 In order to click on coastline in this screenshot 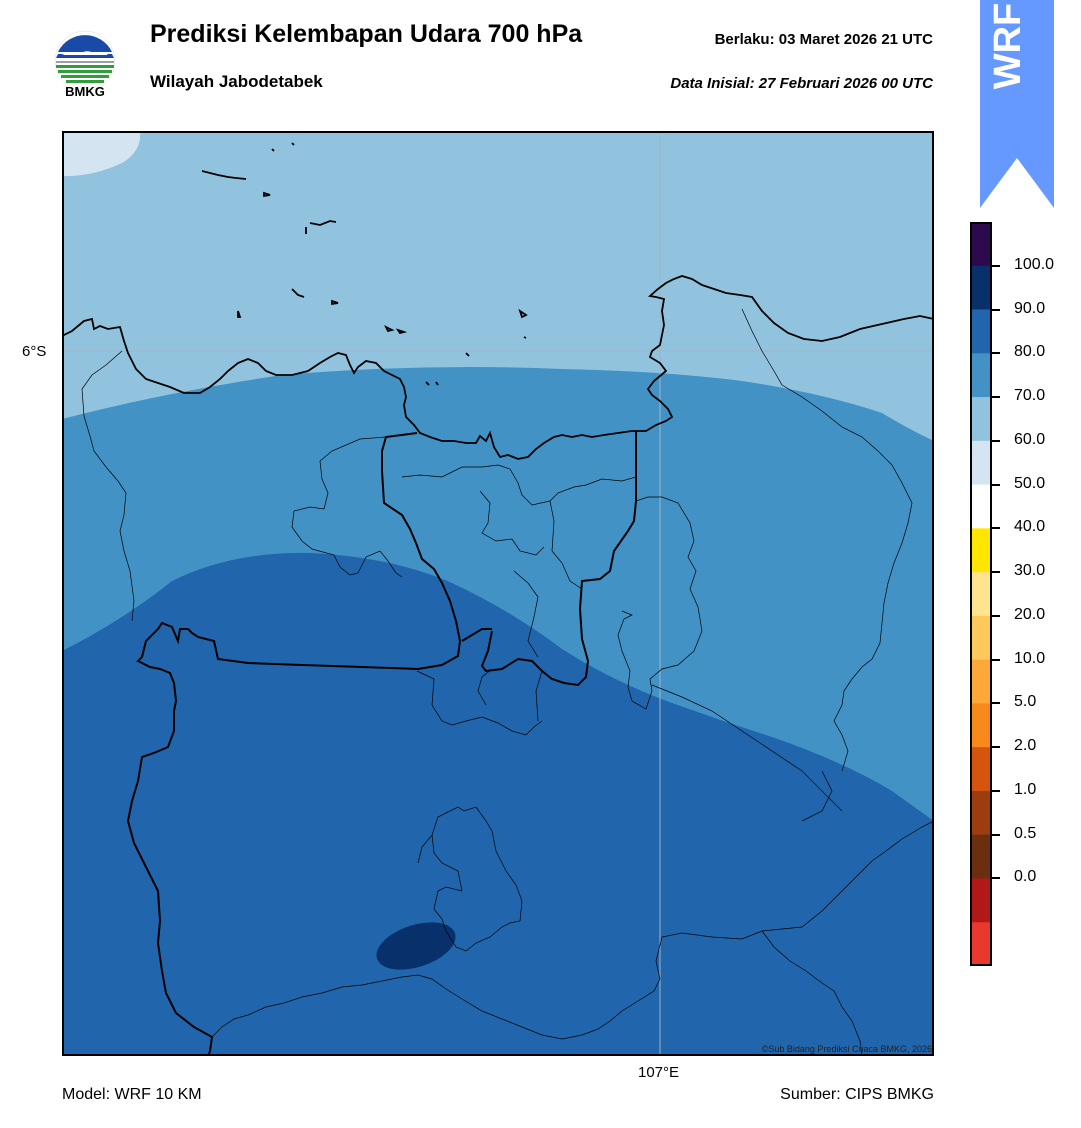, I will do `click(498, 367)`.